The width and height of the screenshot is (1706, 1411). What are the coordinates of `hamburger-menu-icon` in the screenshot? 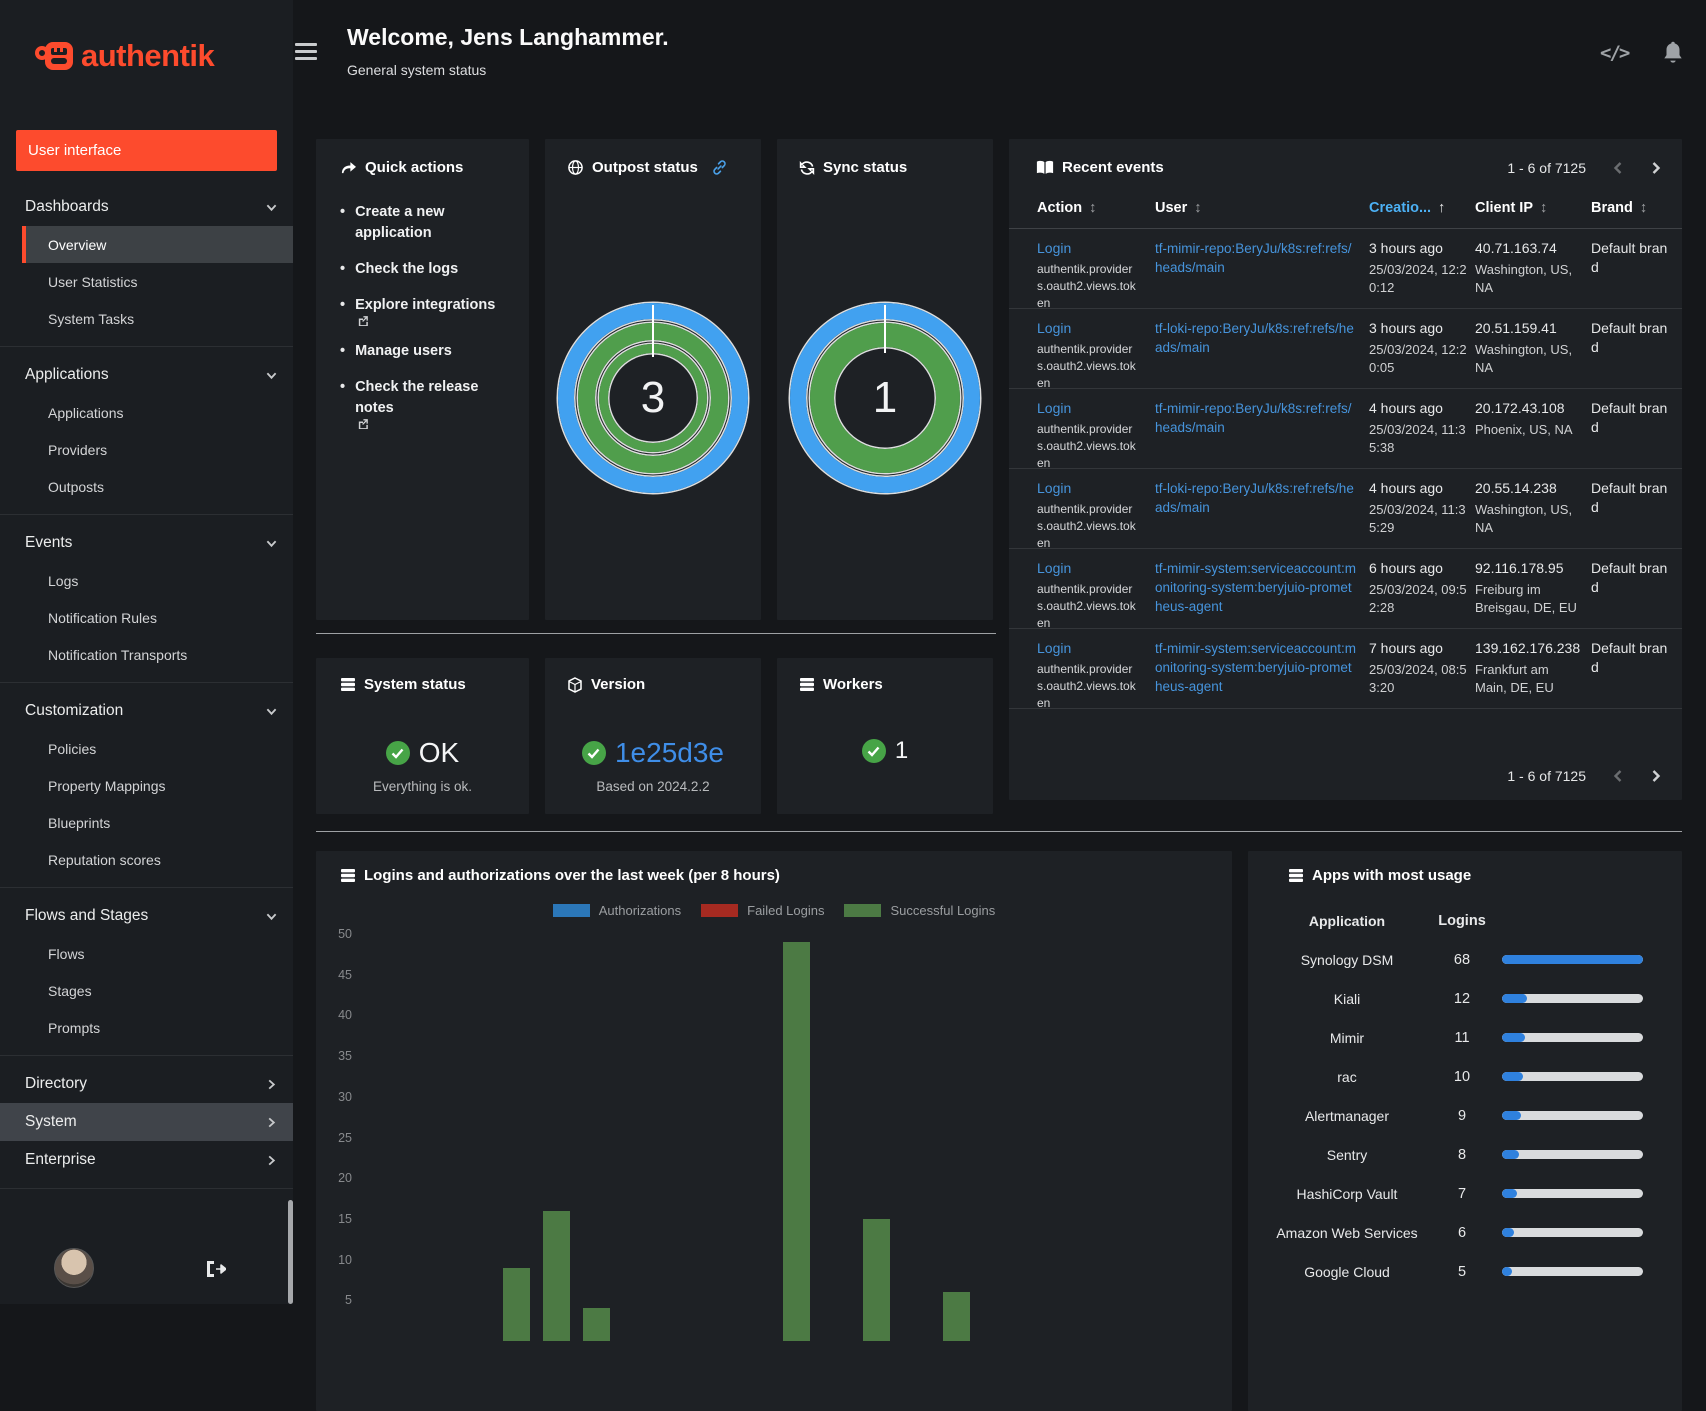 It's located at (306, 51).